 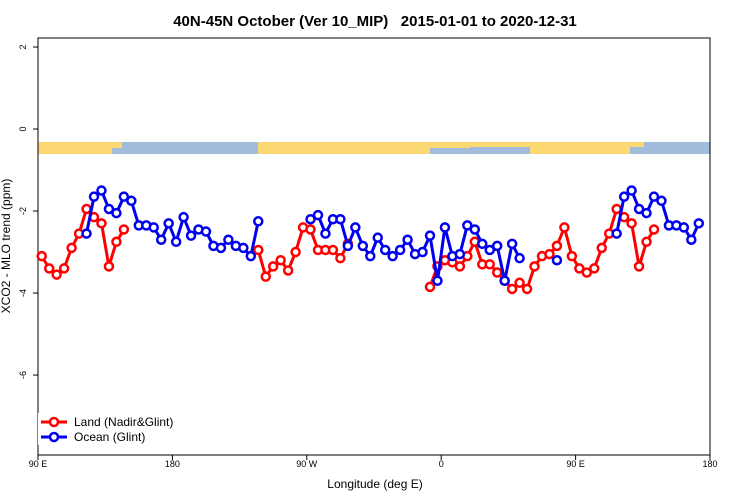 I want to click on legend-marker, so click(x=54, y=437).